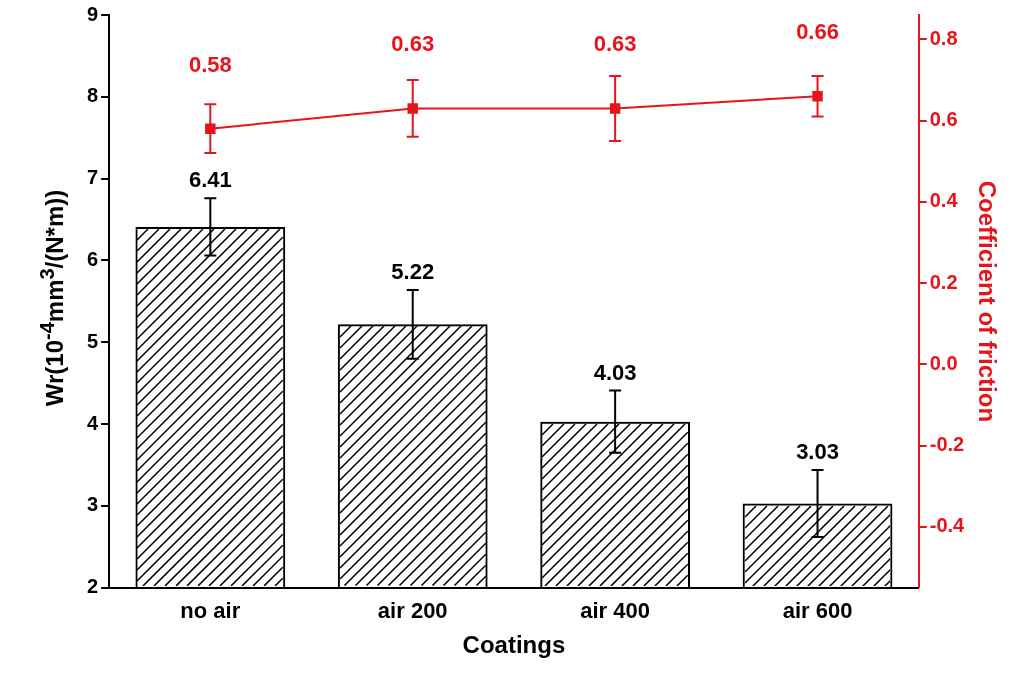  Describe the element at coordinates (943, 362) in the screenshot. I see `y2-tick-label: 0.0` at that location.